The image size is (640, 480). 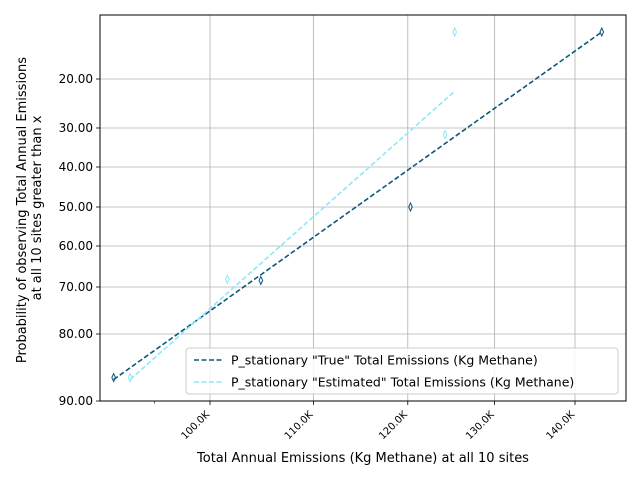 I want to click on legend-box, so click(x=402, y=371).